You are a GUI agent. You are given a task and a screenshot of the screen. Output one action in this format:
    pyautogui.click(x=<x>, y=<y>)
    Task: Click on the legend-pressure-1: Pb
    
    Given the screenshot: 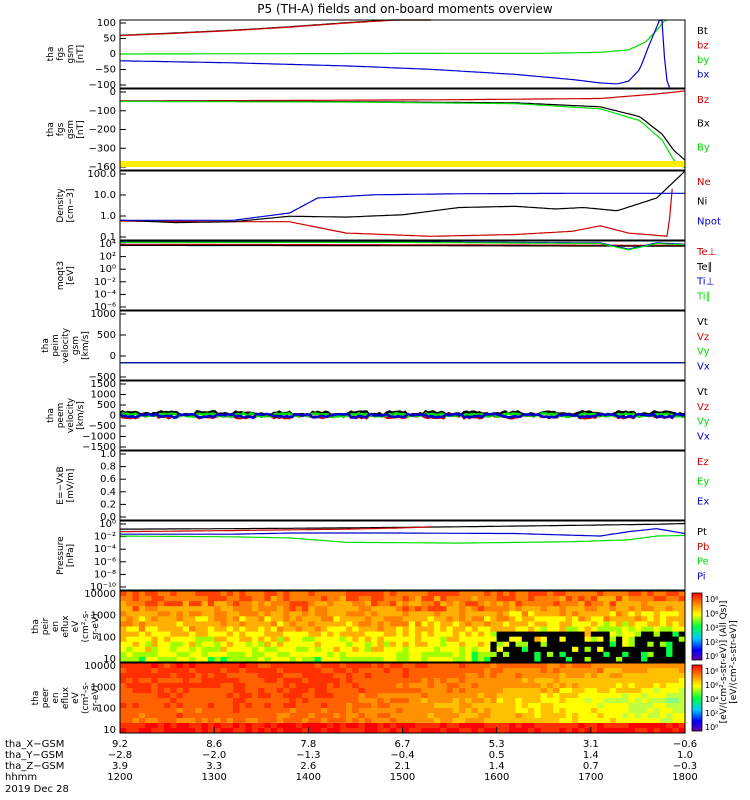 What is the action you would take?
    pyautogui.click(x=703, y=547)
    